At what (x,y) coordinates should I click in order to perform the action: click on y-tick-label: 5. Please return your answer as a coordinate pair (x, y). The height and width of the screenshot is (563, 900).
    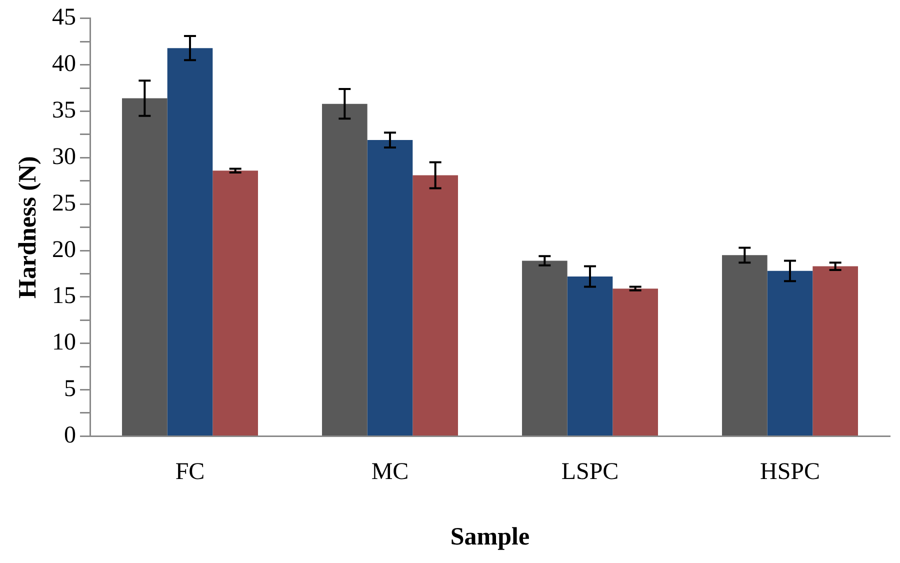
    Looking at the image, I should click on (70, 389).